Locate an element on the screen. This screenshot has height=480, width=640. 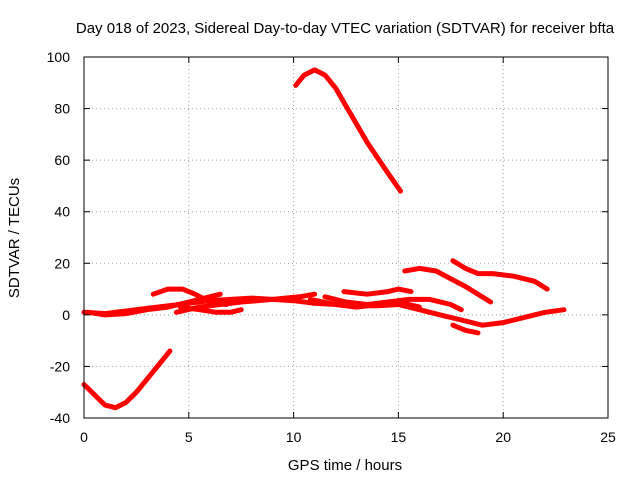
x-tick-label: 15 is located at coordinates (399, 437).